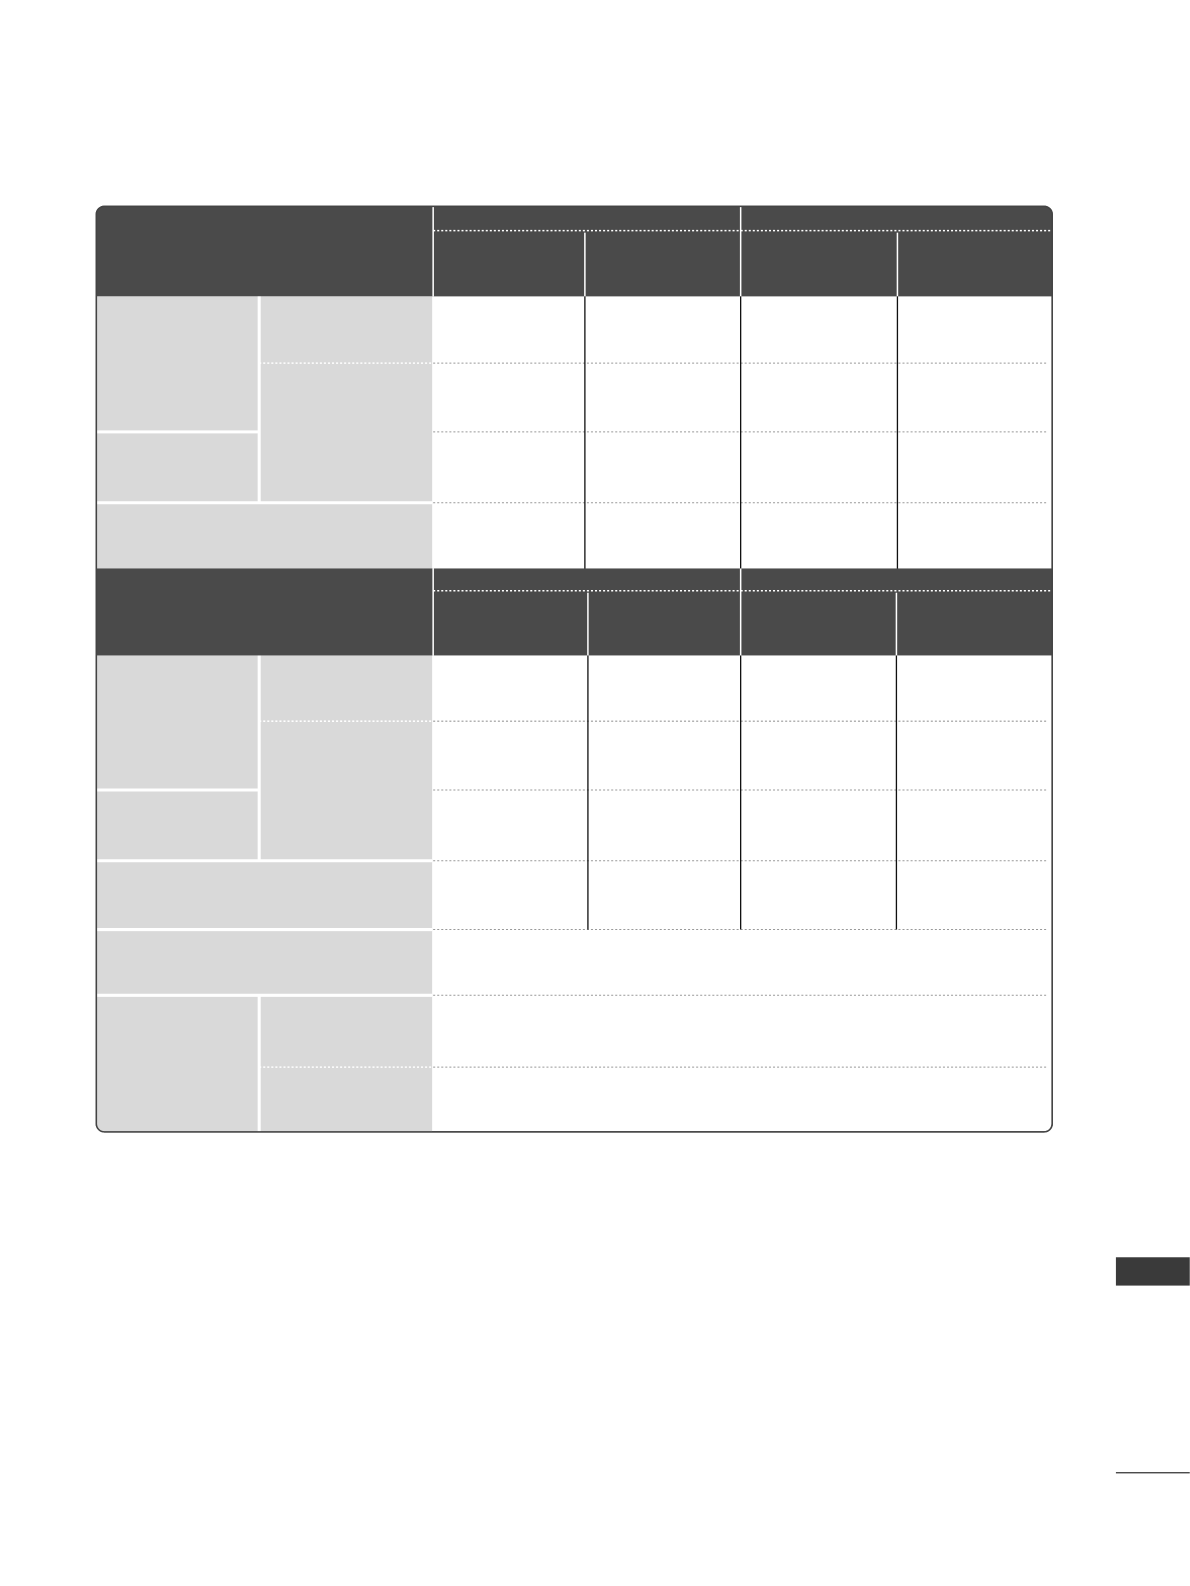 The image size is (1190, 1586). Describe the element at coordinates (1152, 1271) in the screenshot. I see `section-tab` at that location.